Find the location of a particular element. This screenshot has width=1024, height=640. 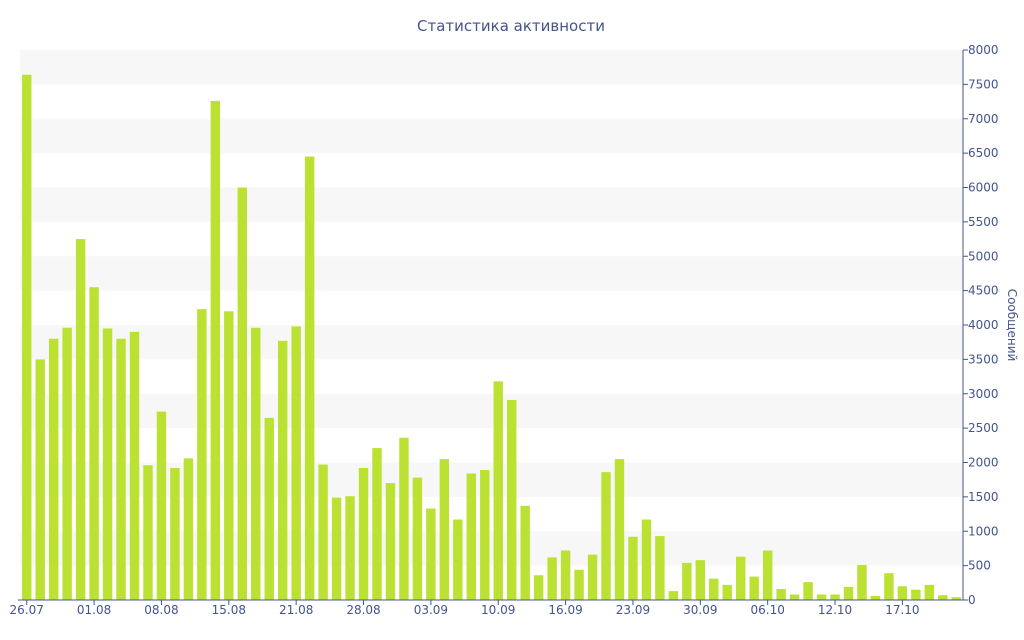

chart-title: Статистика активности is located at coordinates (511, 26).